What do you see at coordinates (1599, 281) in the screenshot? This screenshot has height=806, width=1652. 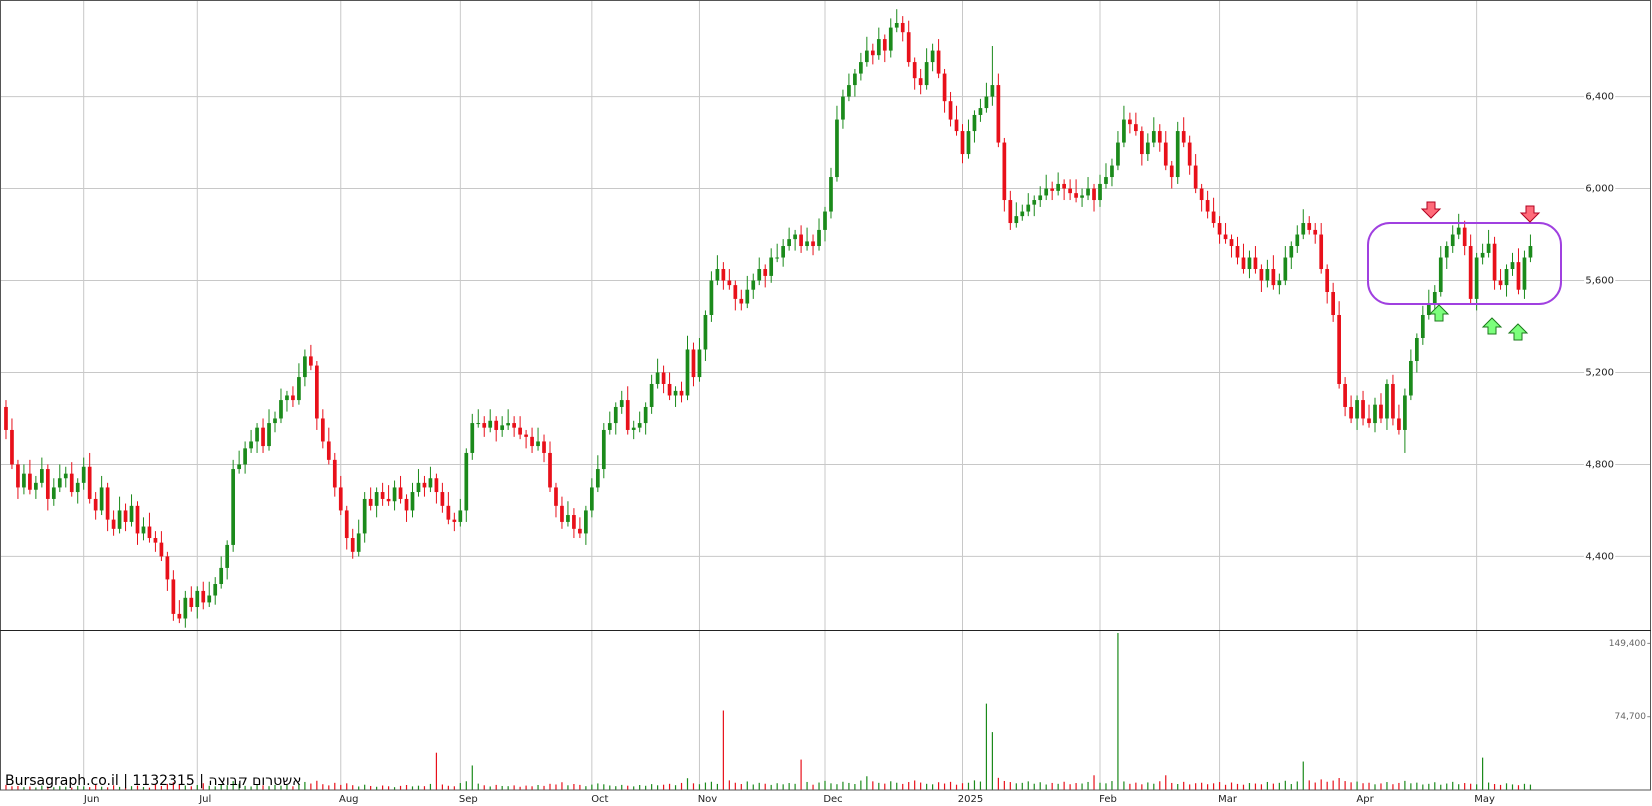 I see `y-tick-label: 5,600` at bounding box center [1599, 281].